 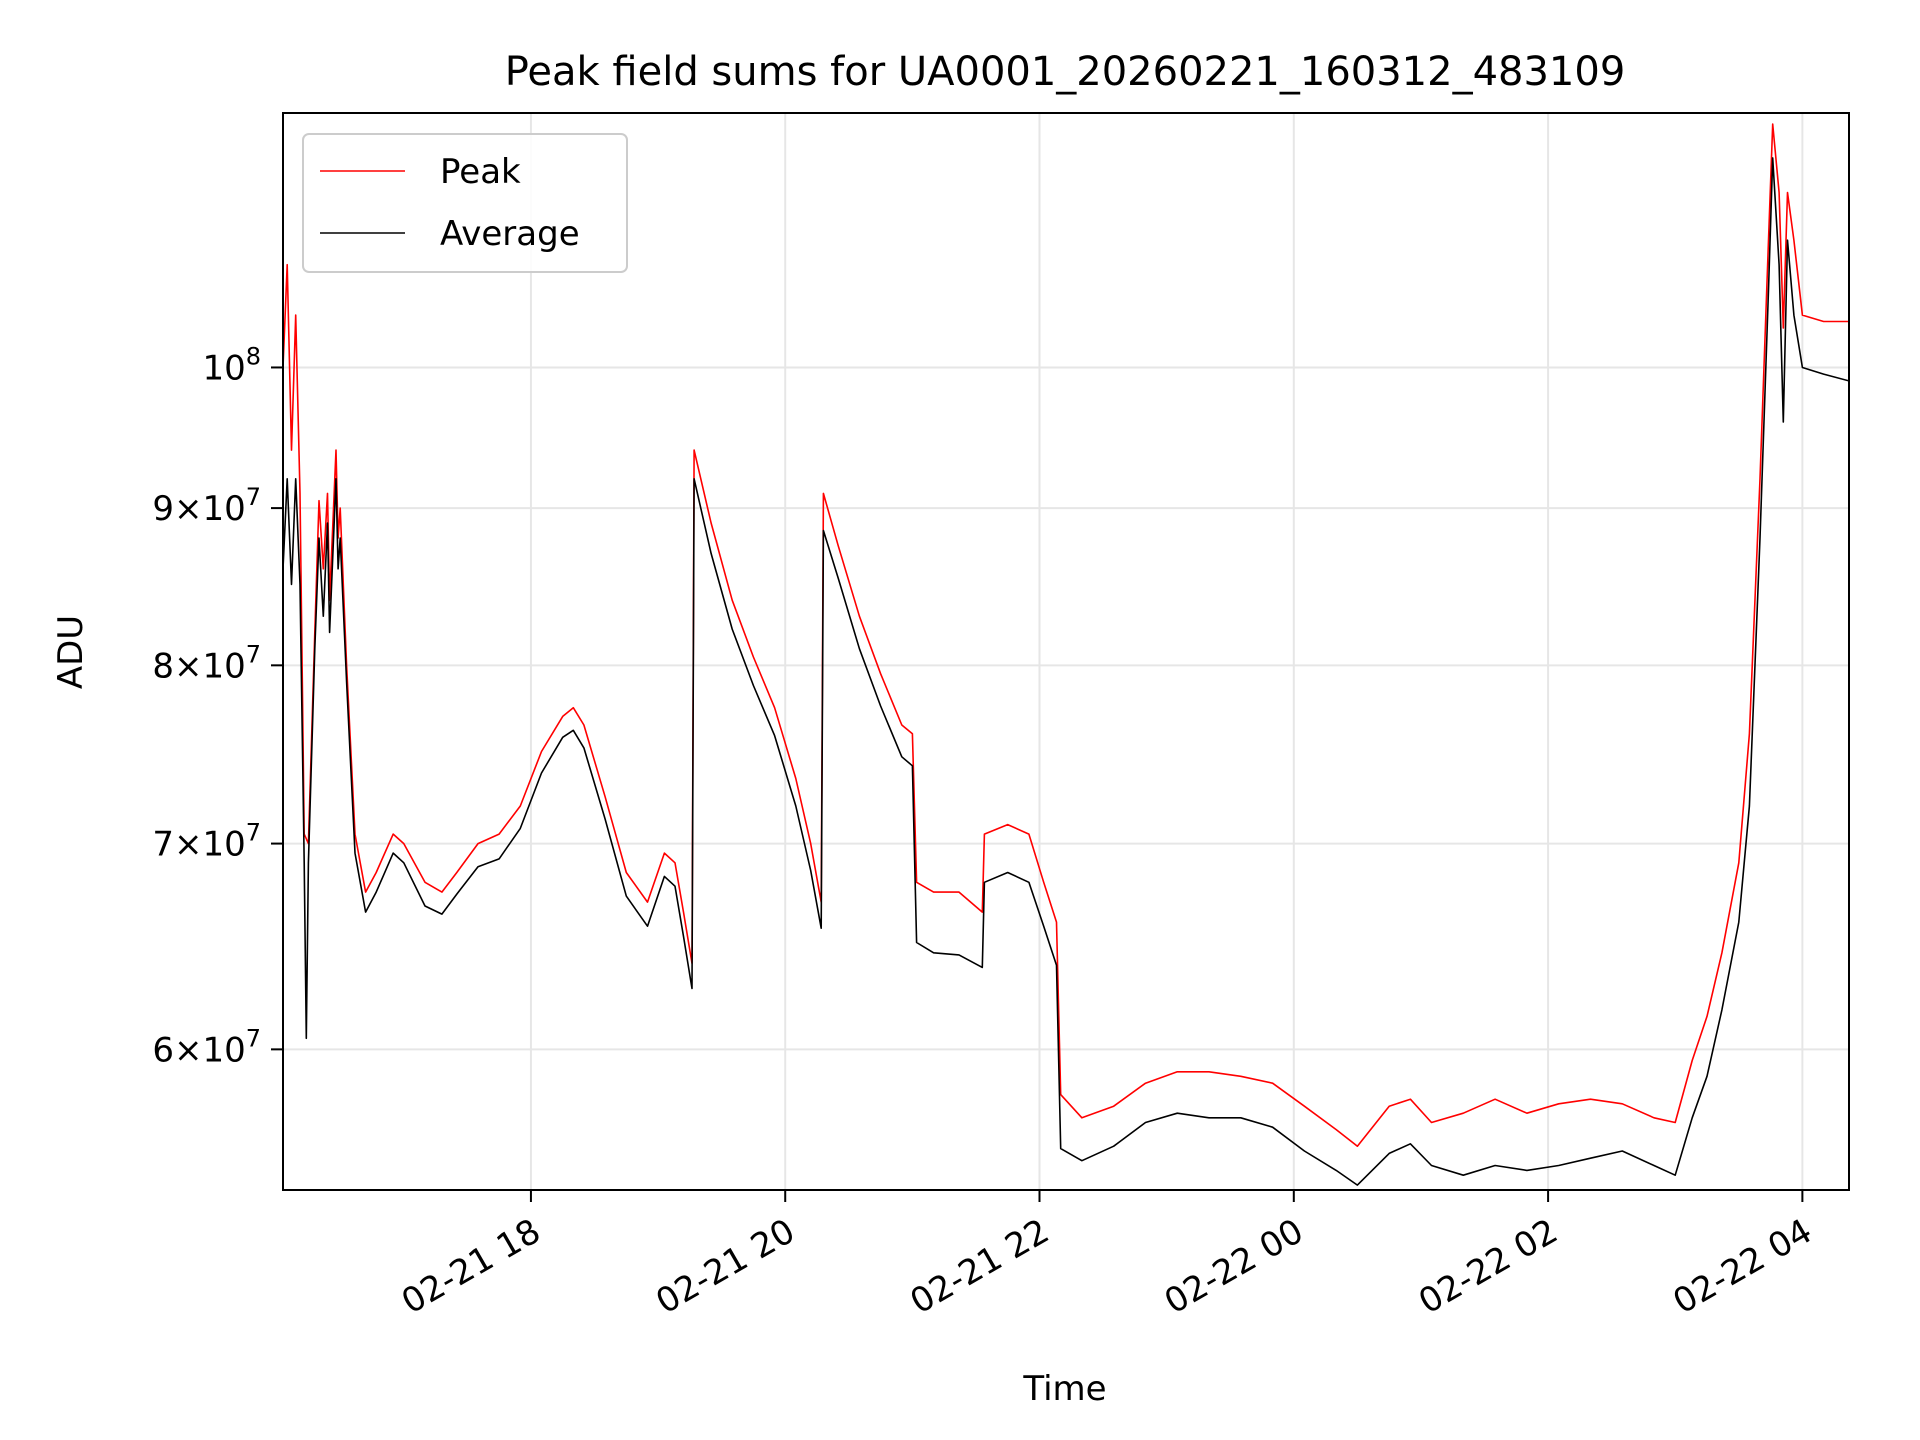 What do you see at coordinates (163, 845) in the screenshot?
I see `y-tick-mantissa: 7` at bounding box center [163, 845].